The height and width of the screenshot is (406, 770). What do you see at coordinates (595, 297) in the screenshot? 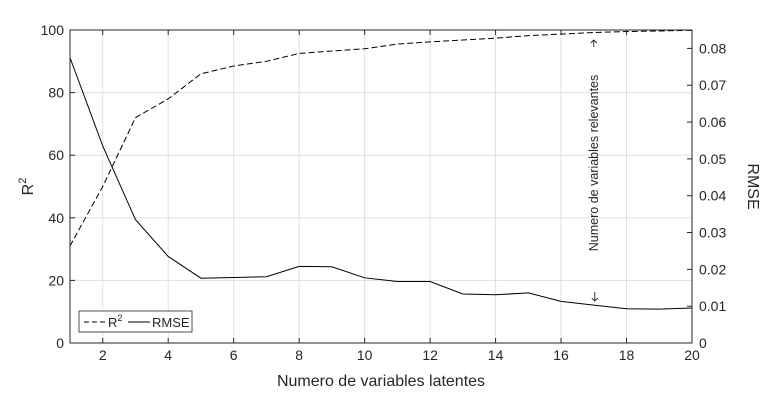
I see `annotation-arrow-down-icon` at bounding box center [595, 297].